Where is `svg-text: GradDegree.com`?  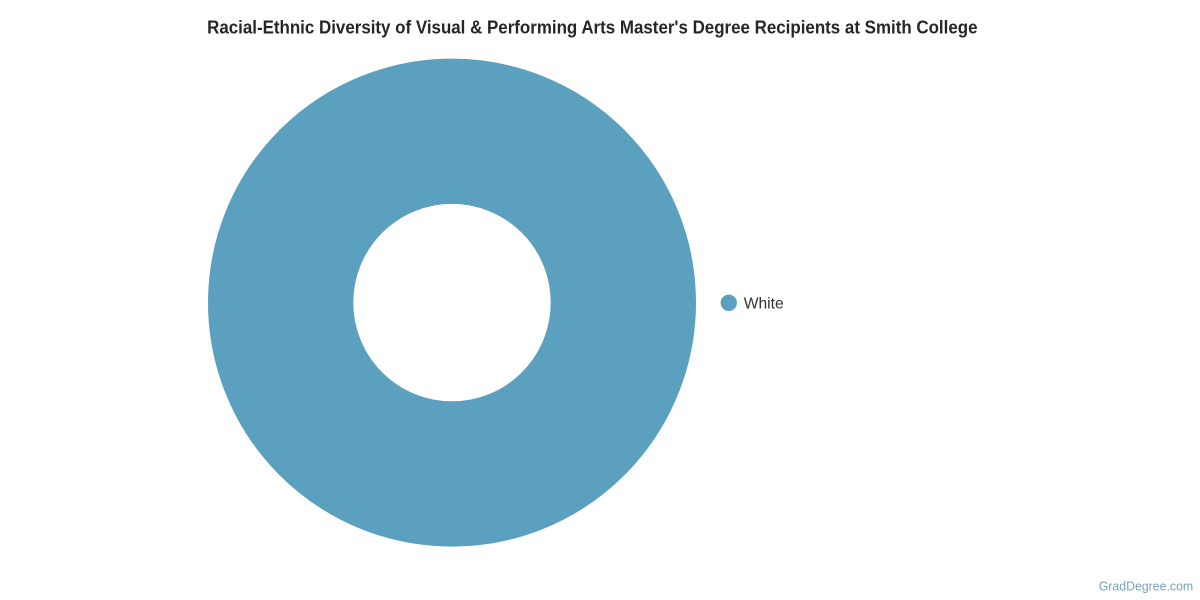
svg-text: GradDegree.com is located at coordinates (1146, 586).